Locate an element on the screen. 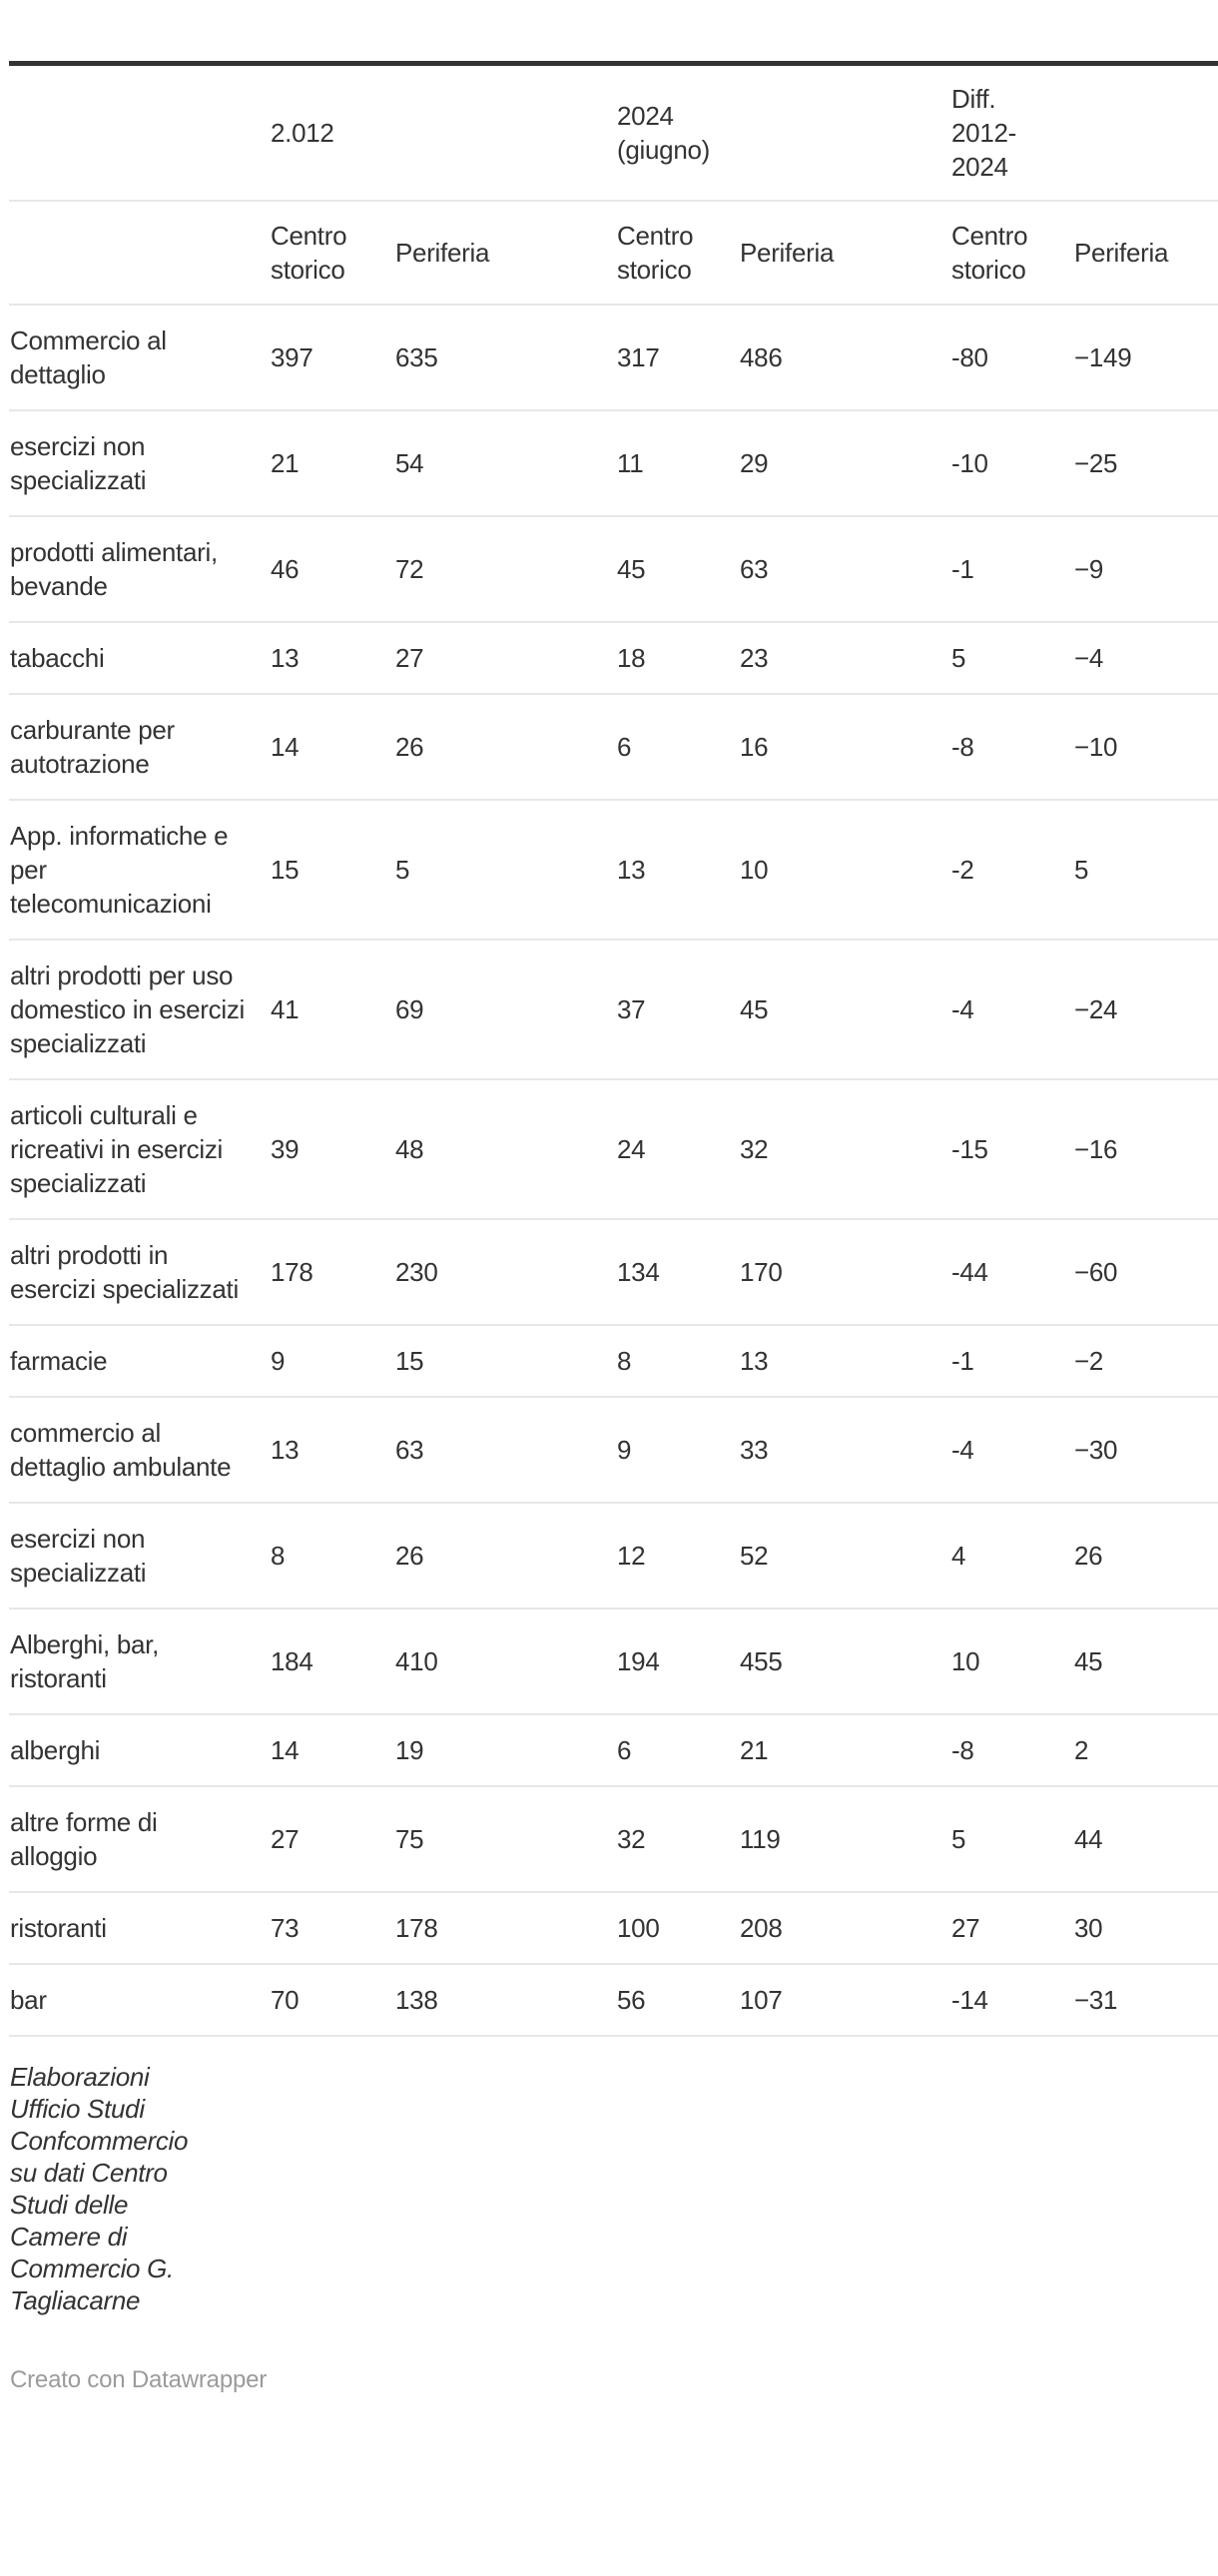 Image resolution: width=1218 pixels, height=2576 pixels. value-cell: 10 is located at coordinates (966, 1661).